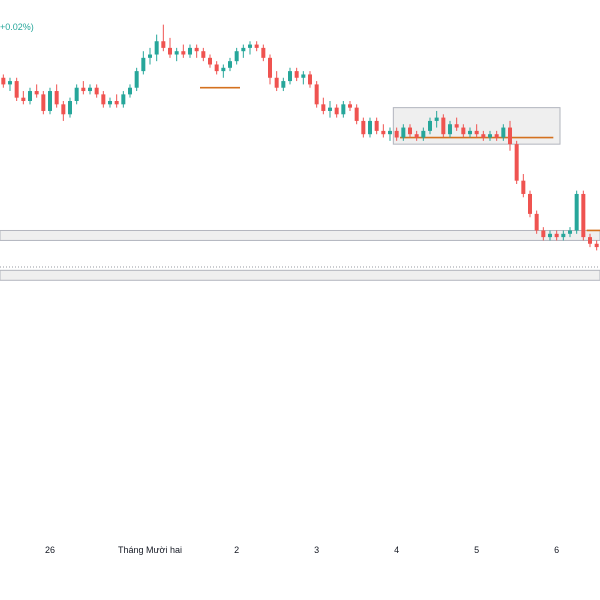 The height and width of the screenshot is (600, 600). What do you see at coordinates (50, 550) in the screenshot?
I see `x-tick: 26` at bounding box center [50, 550].